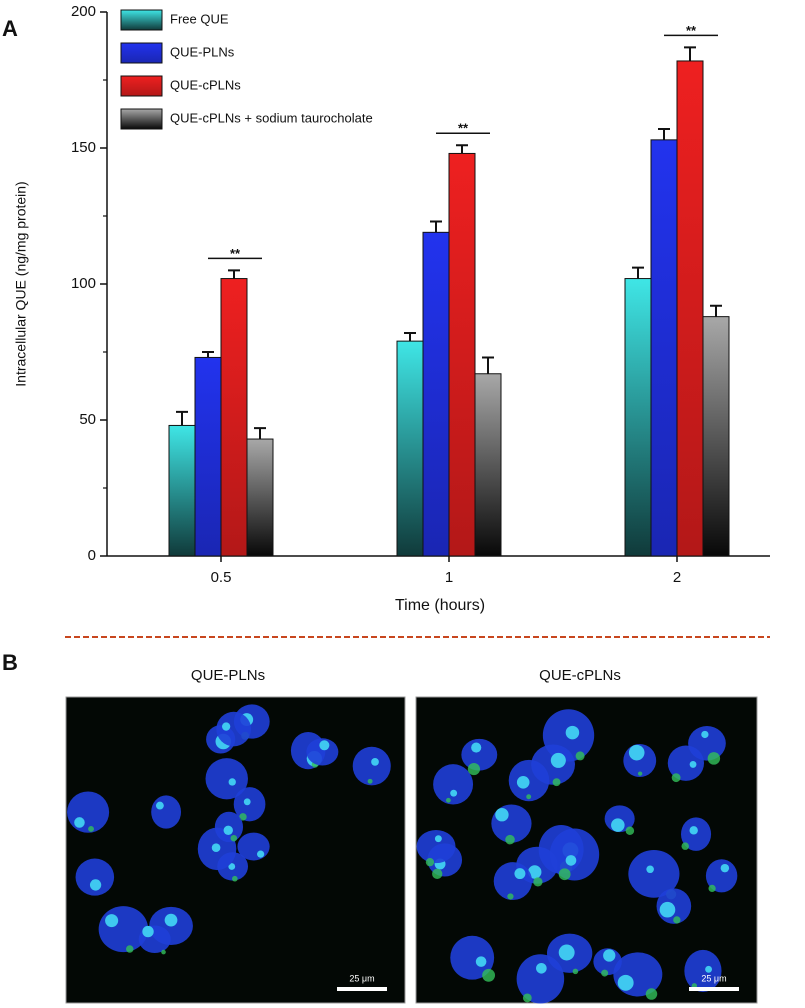  What do you see at coordinates (677, 577) in the screenshot?
I see `x-tick-label: 2` at bounding box center [677, 577].